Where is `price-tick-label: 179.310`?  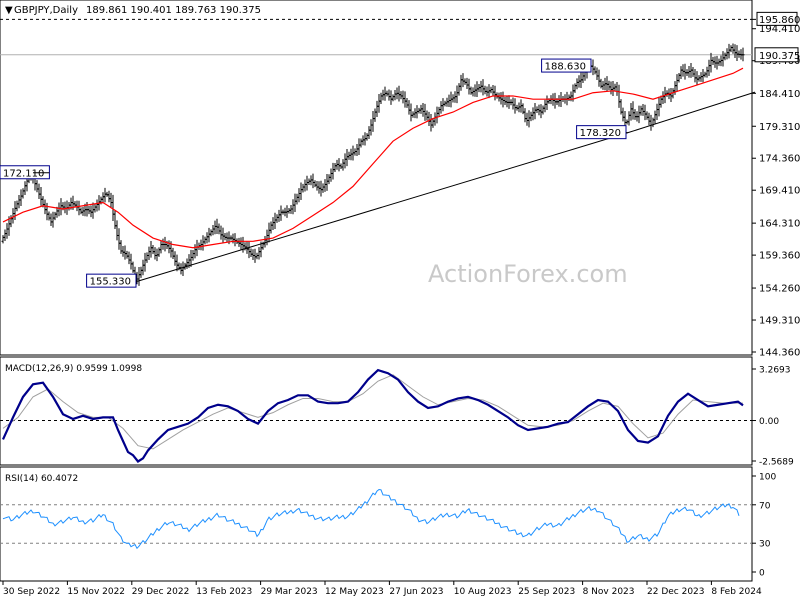
price-tick-label: 179.310 is located at coordinates (779, 127).